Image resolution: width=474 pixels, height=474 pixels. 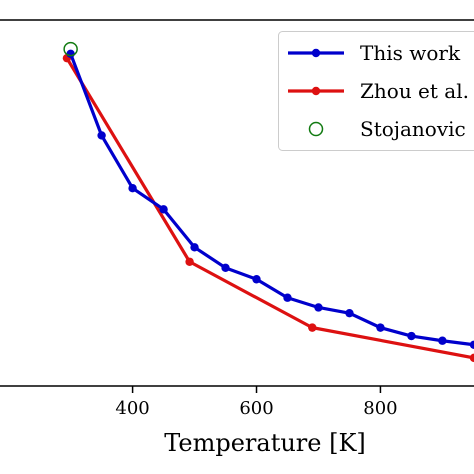 I want to click on series-3-point, so click(x=70, y=49).